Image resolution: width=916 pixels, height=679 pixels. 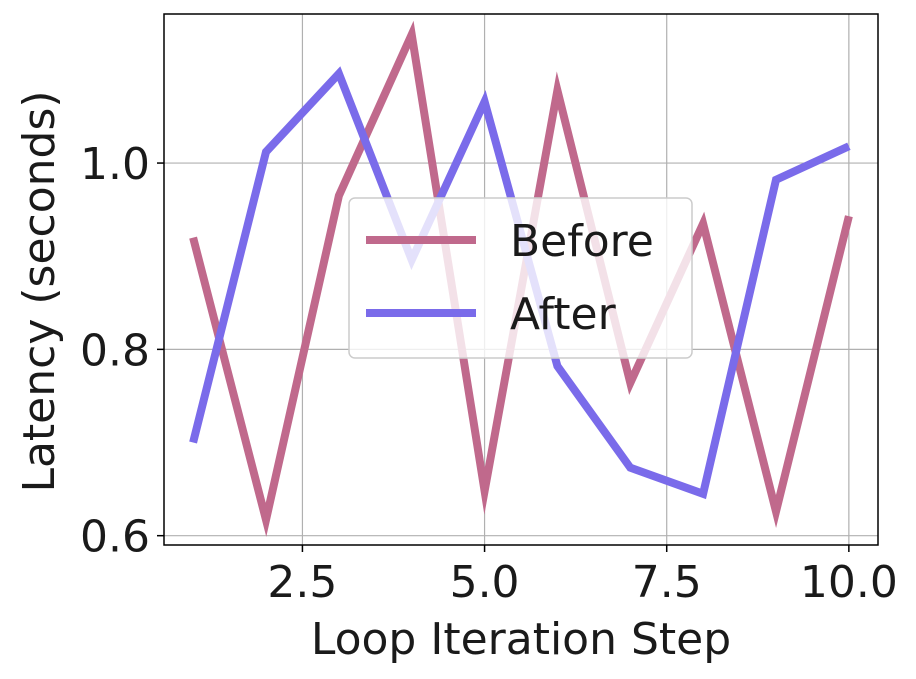 What do you see at coordinates (582, 241) in the screenshot?
I see `legend-label-before: Before` at bounding box center [582, 241].